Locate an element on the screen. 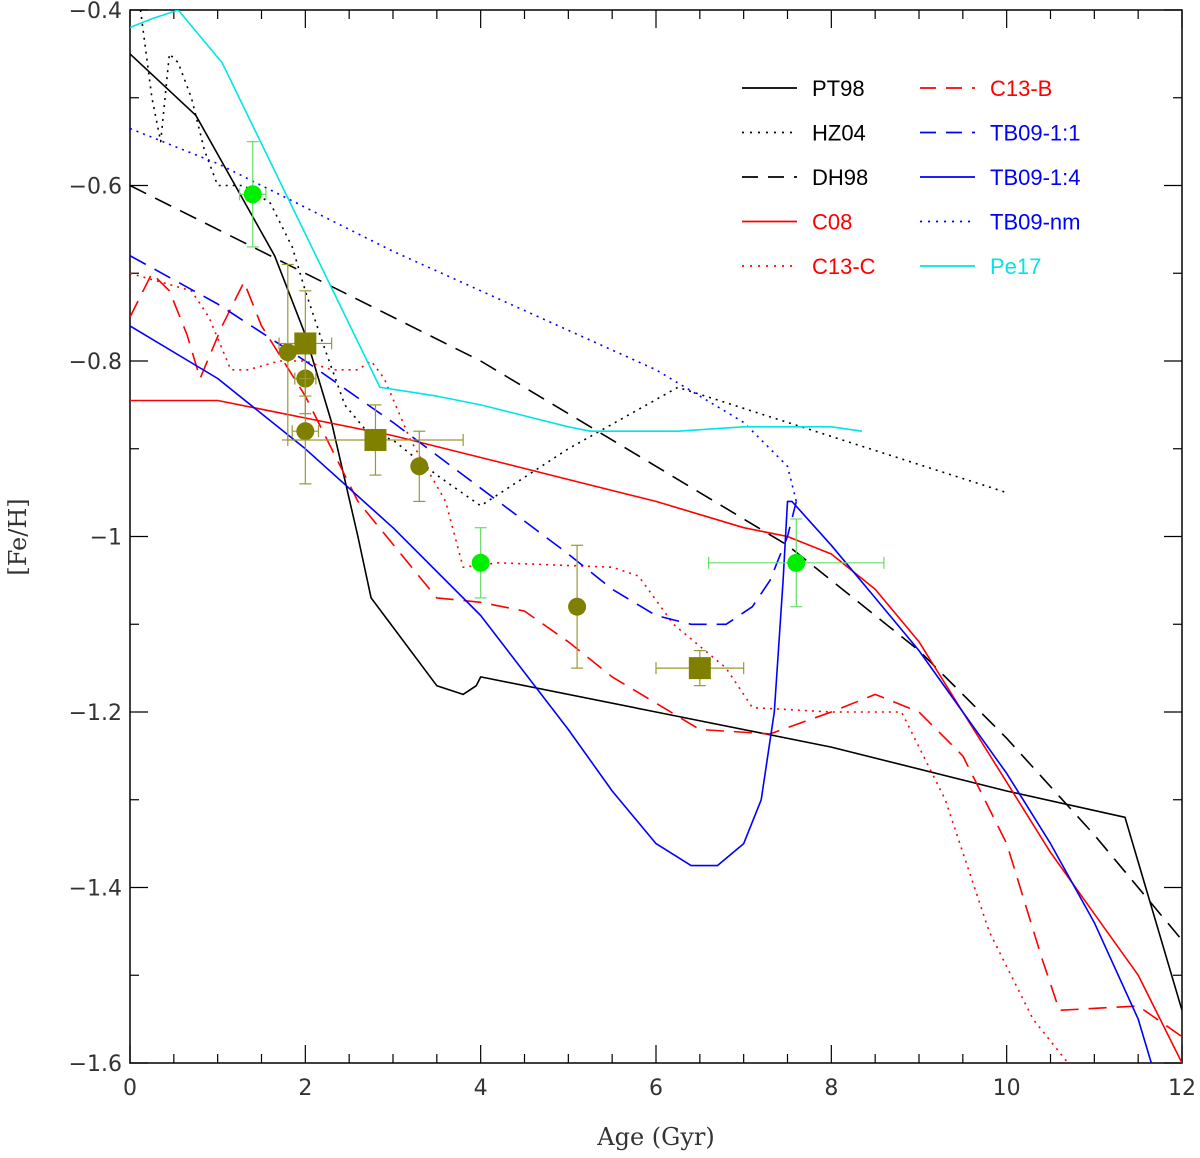  y-axis-label: [Fe/H] is located at coordinates (18, 536).